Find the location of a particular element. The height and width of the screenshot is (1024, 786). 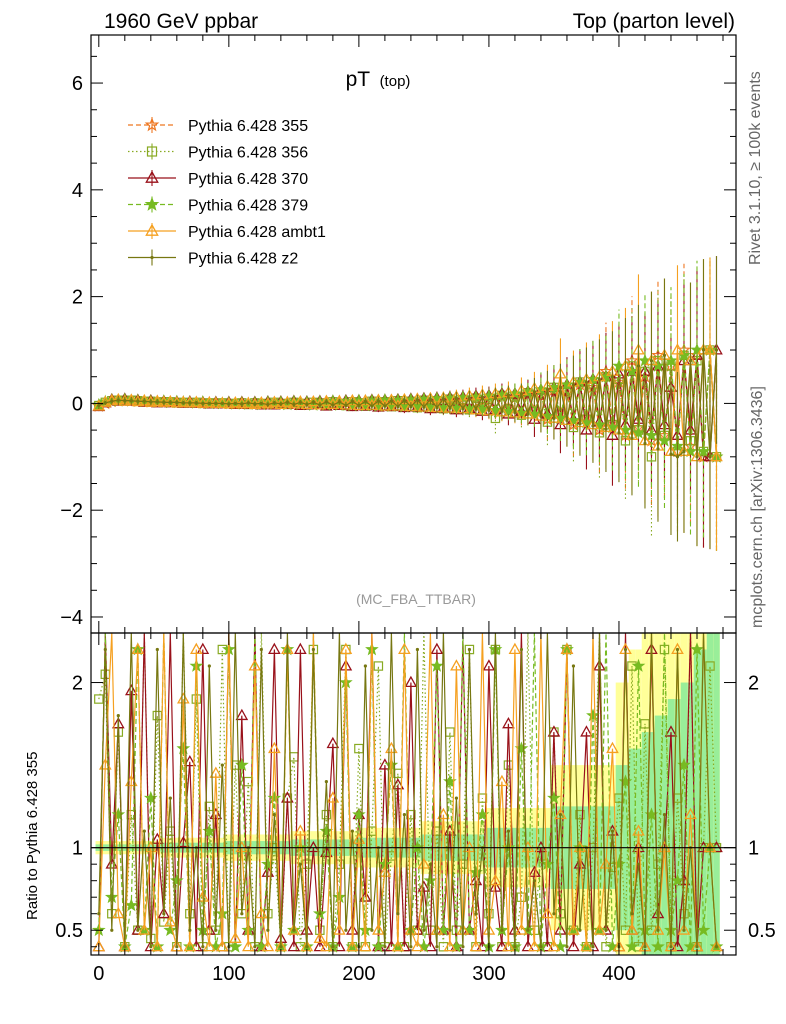

y-tick-label: −2 is located at coordinates (71, 511).